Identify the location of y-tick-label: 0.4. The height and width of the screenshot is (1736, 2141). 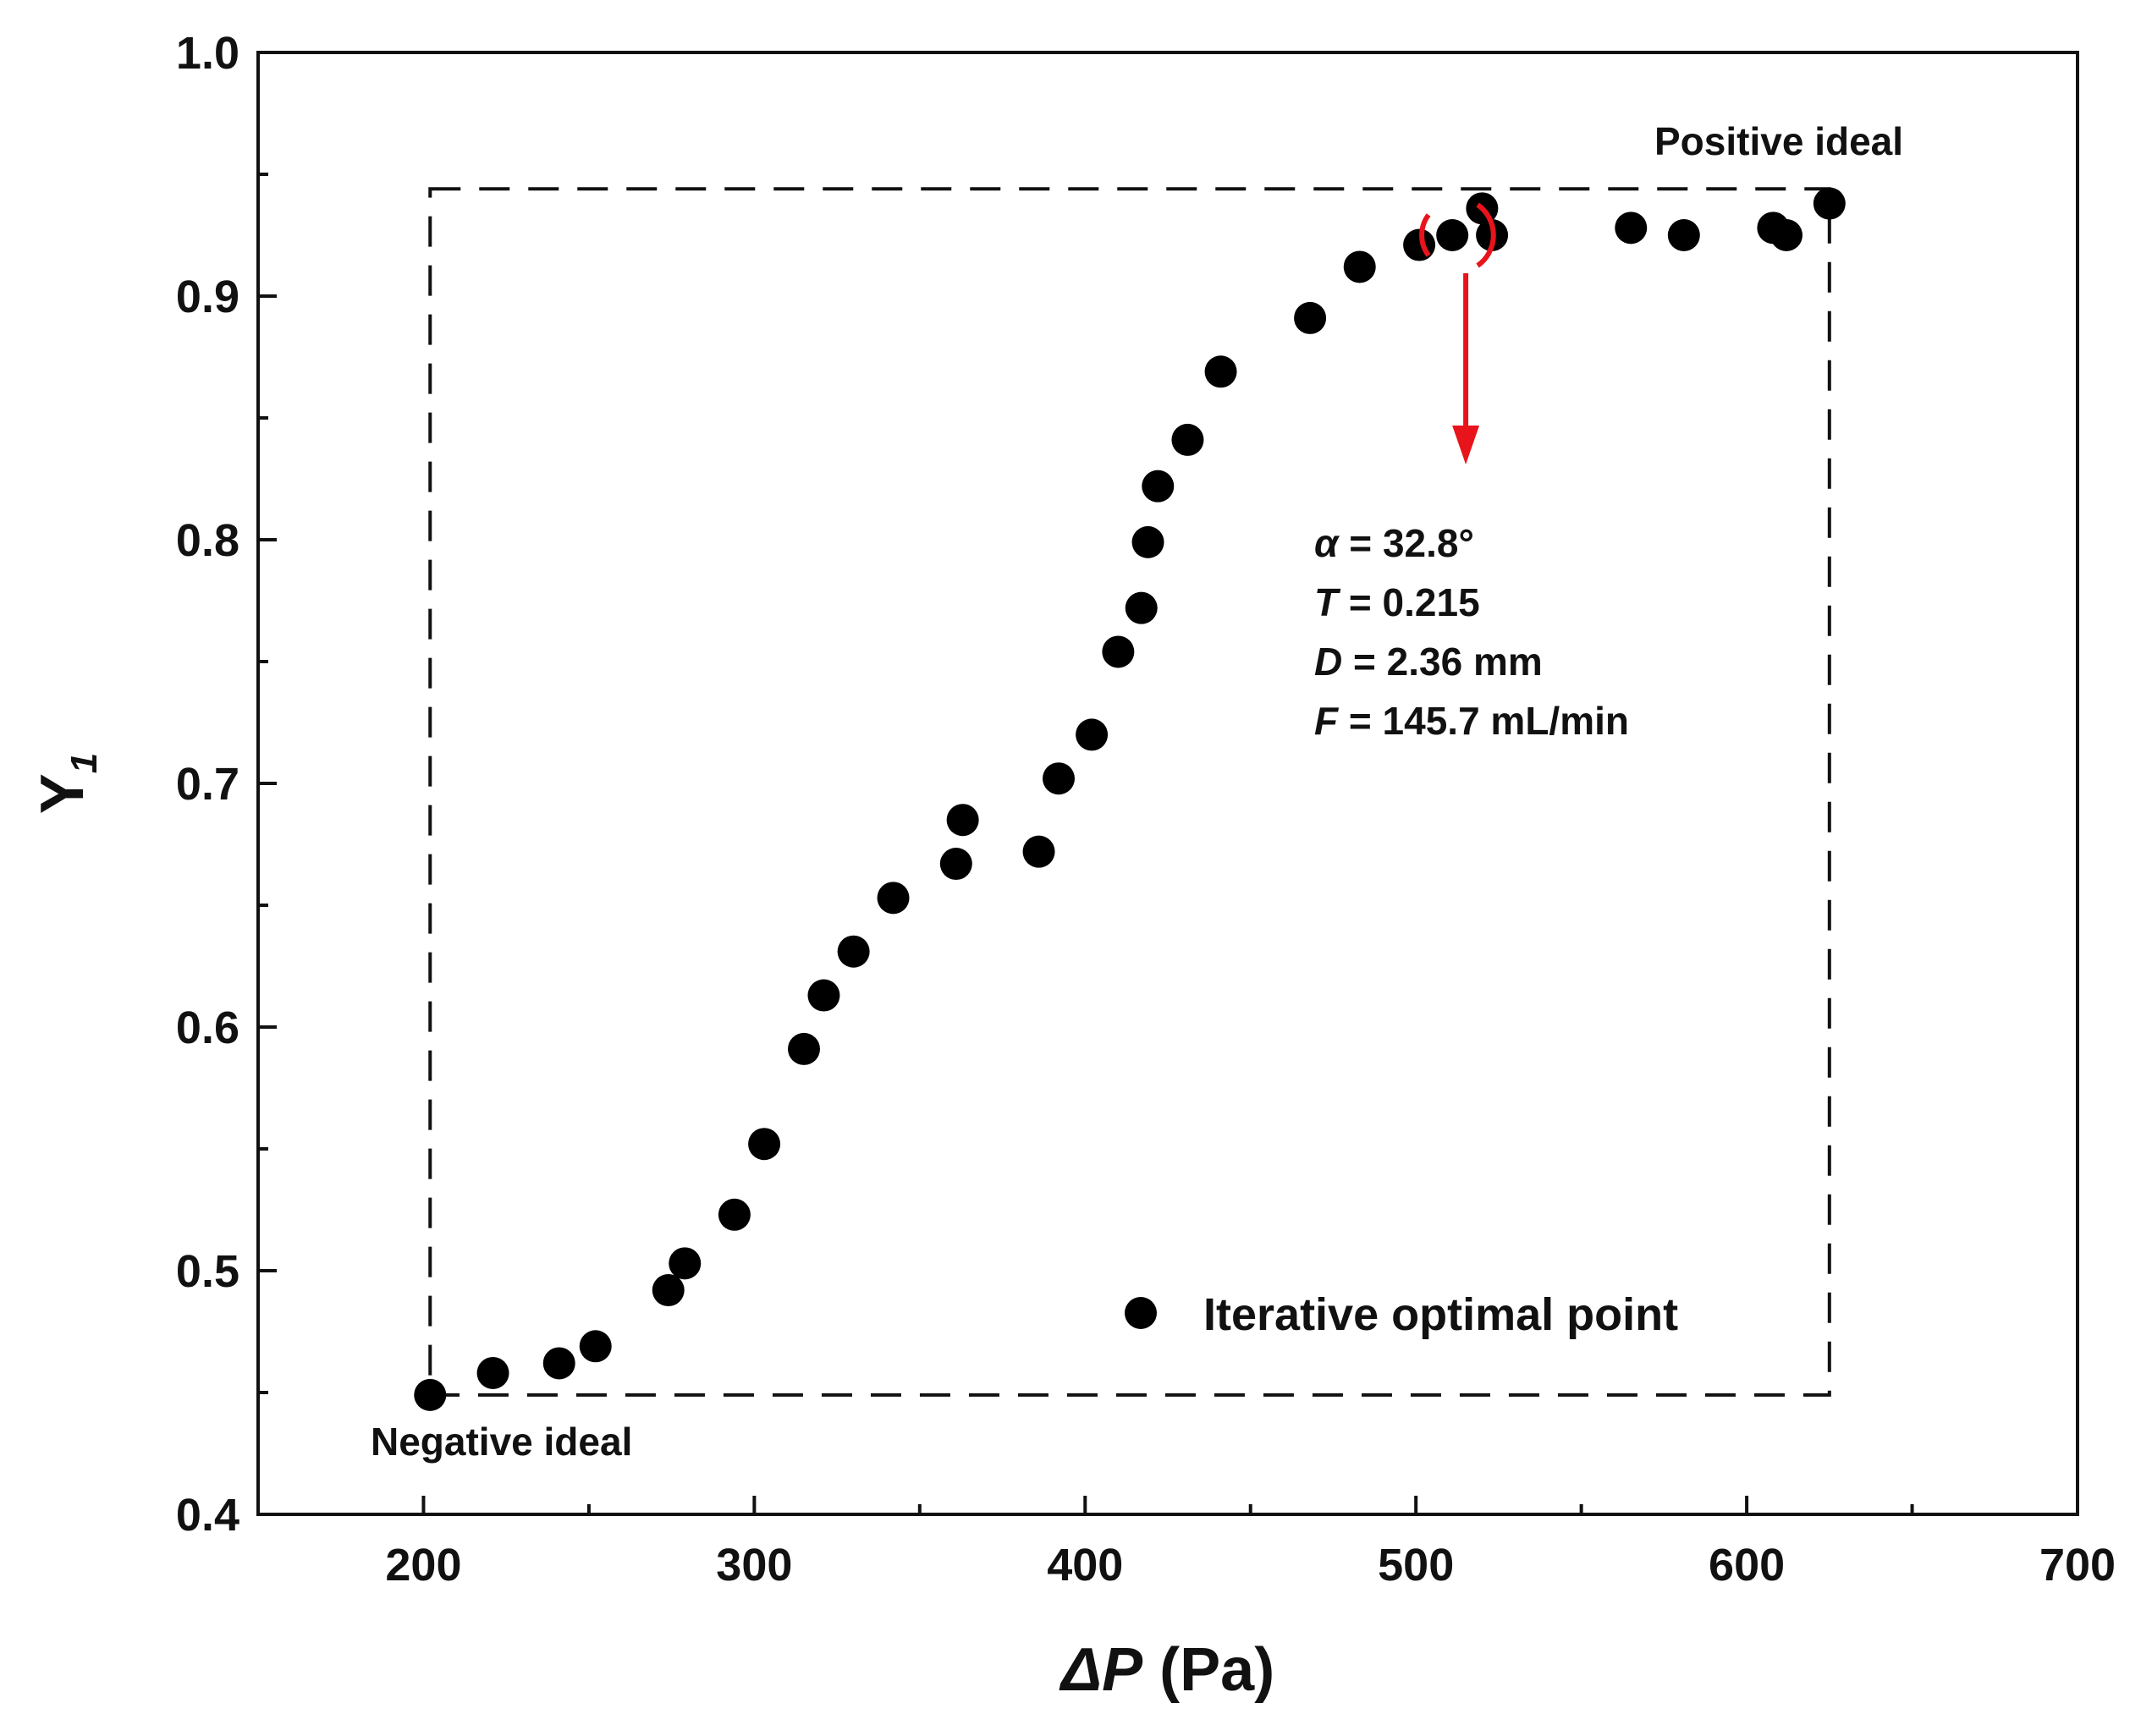
(207, 1515).